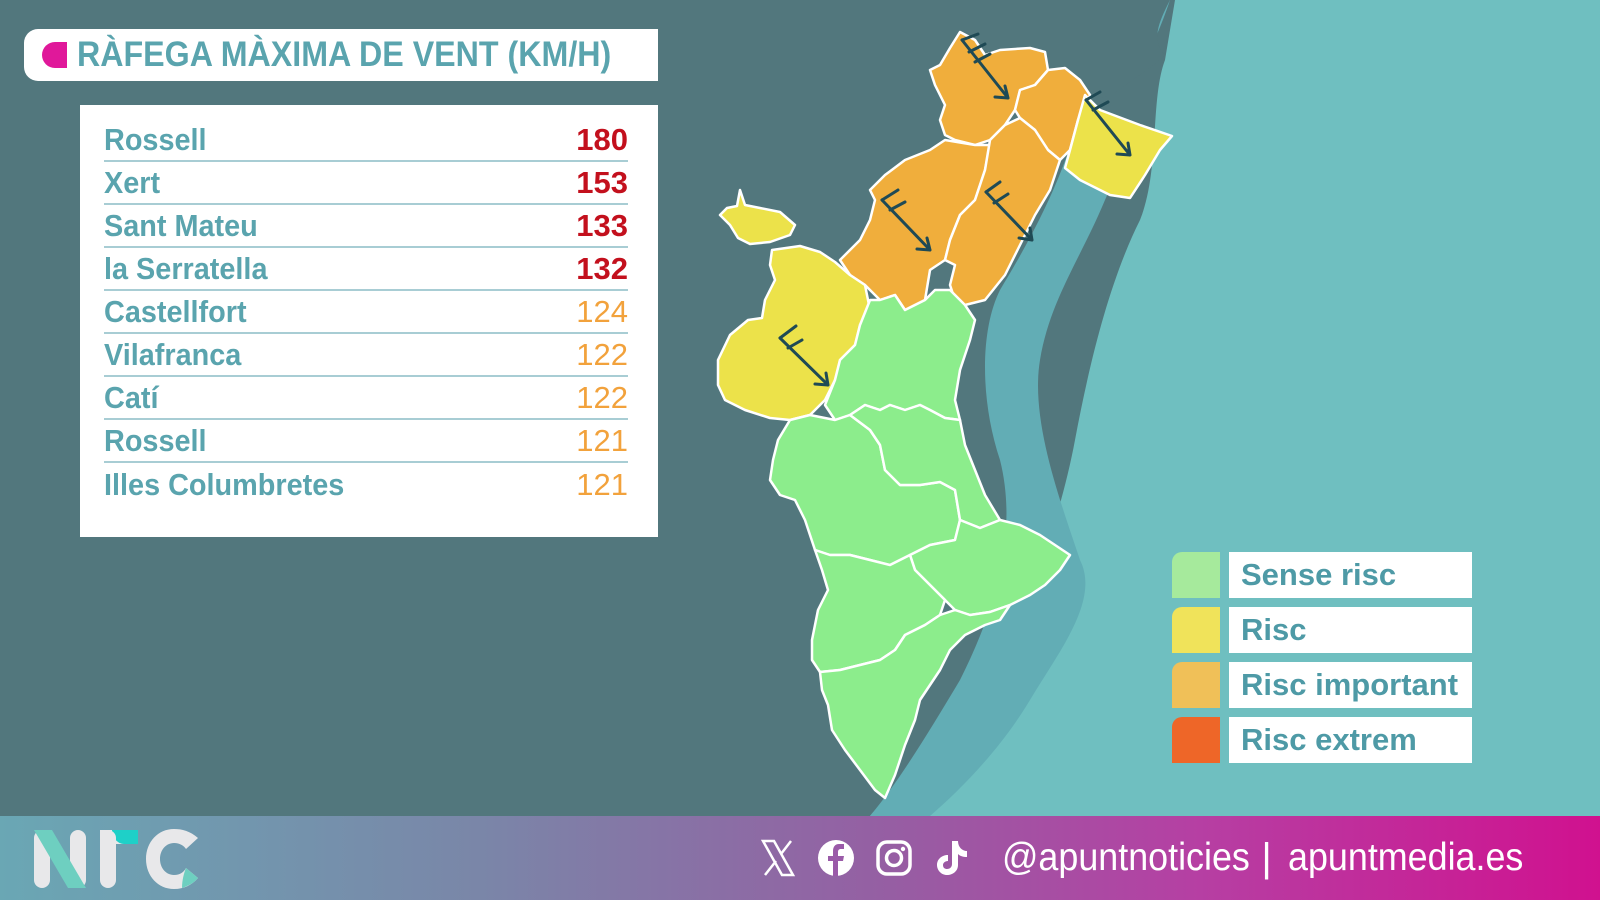 This screenshot has height=900, width=1600. What do you see at coordinates (1350, 630) in the screenshot?
I see `legend-label: Risc` at bounding box center [1350, 630].